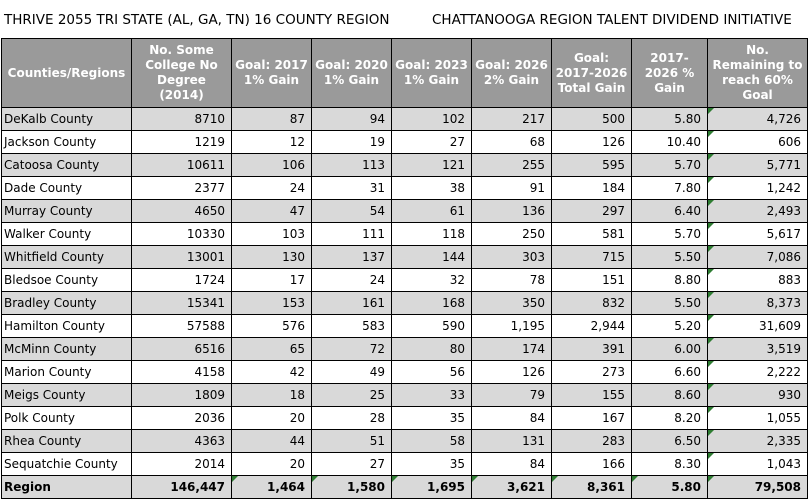  I want to click on cell-goal-2017: 42, so click(271, 372).